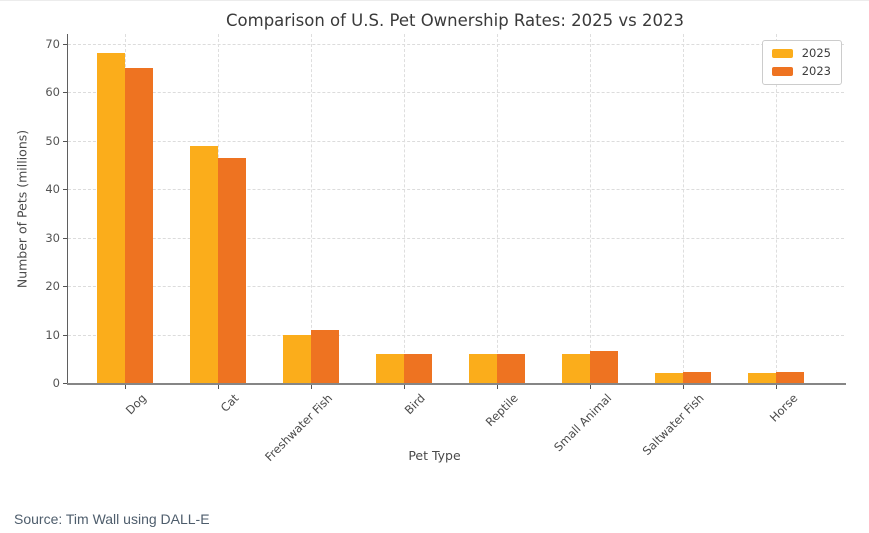 This screenshot has width=869, height=533. Describe the element at coordinates (483, 368) in the screenshot. I see `bar-2025-reptile` at that location.